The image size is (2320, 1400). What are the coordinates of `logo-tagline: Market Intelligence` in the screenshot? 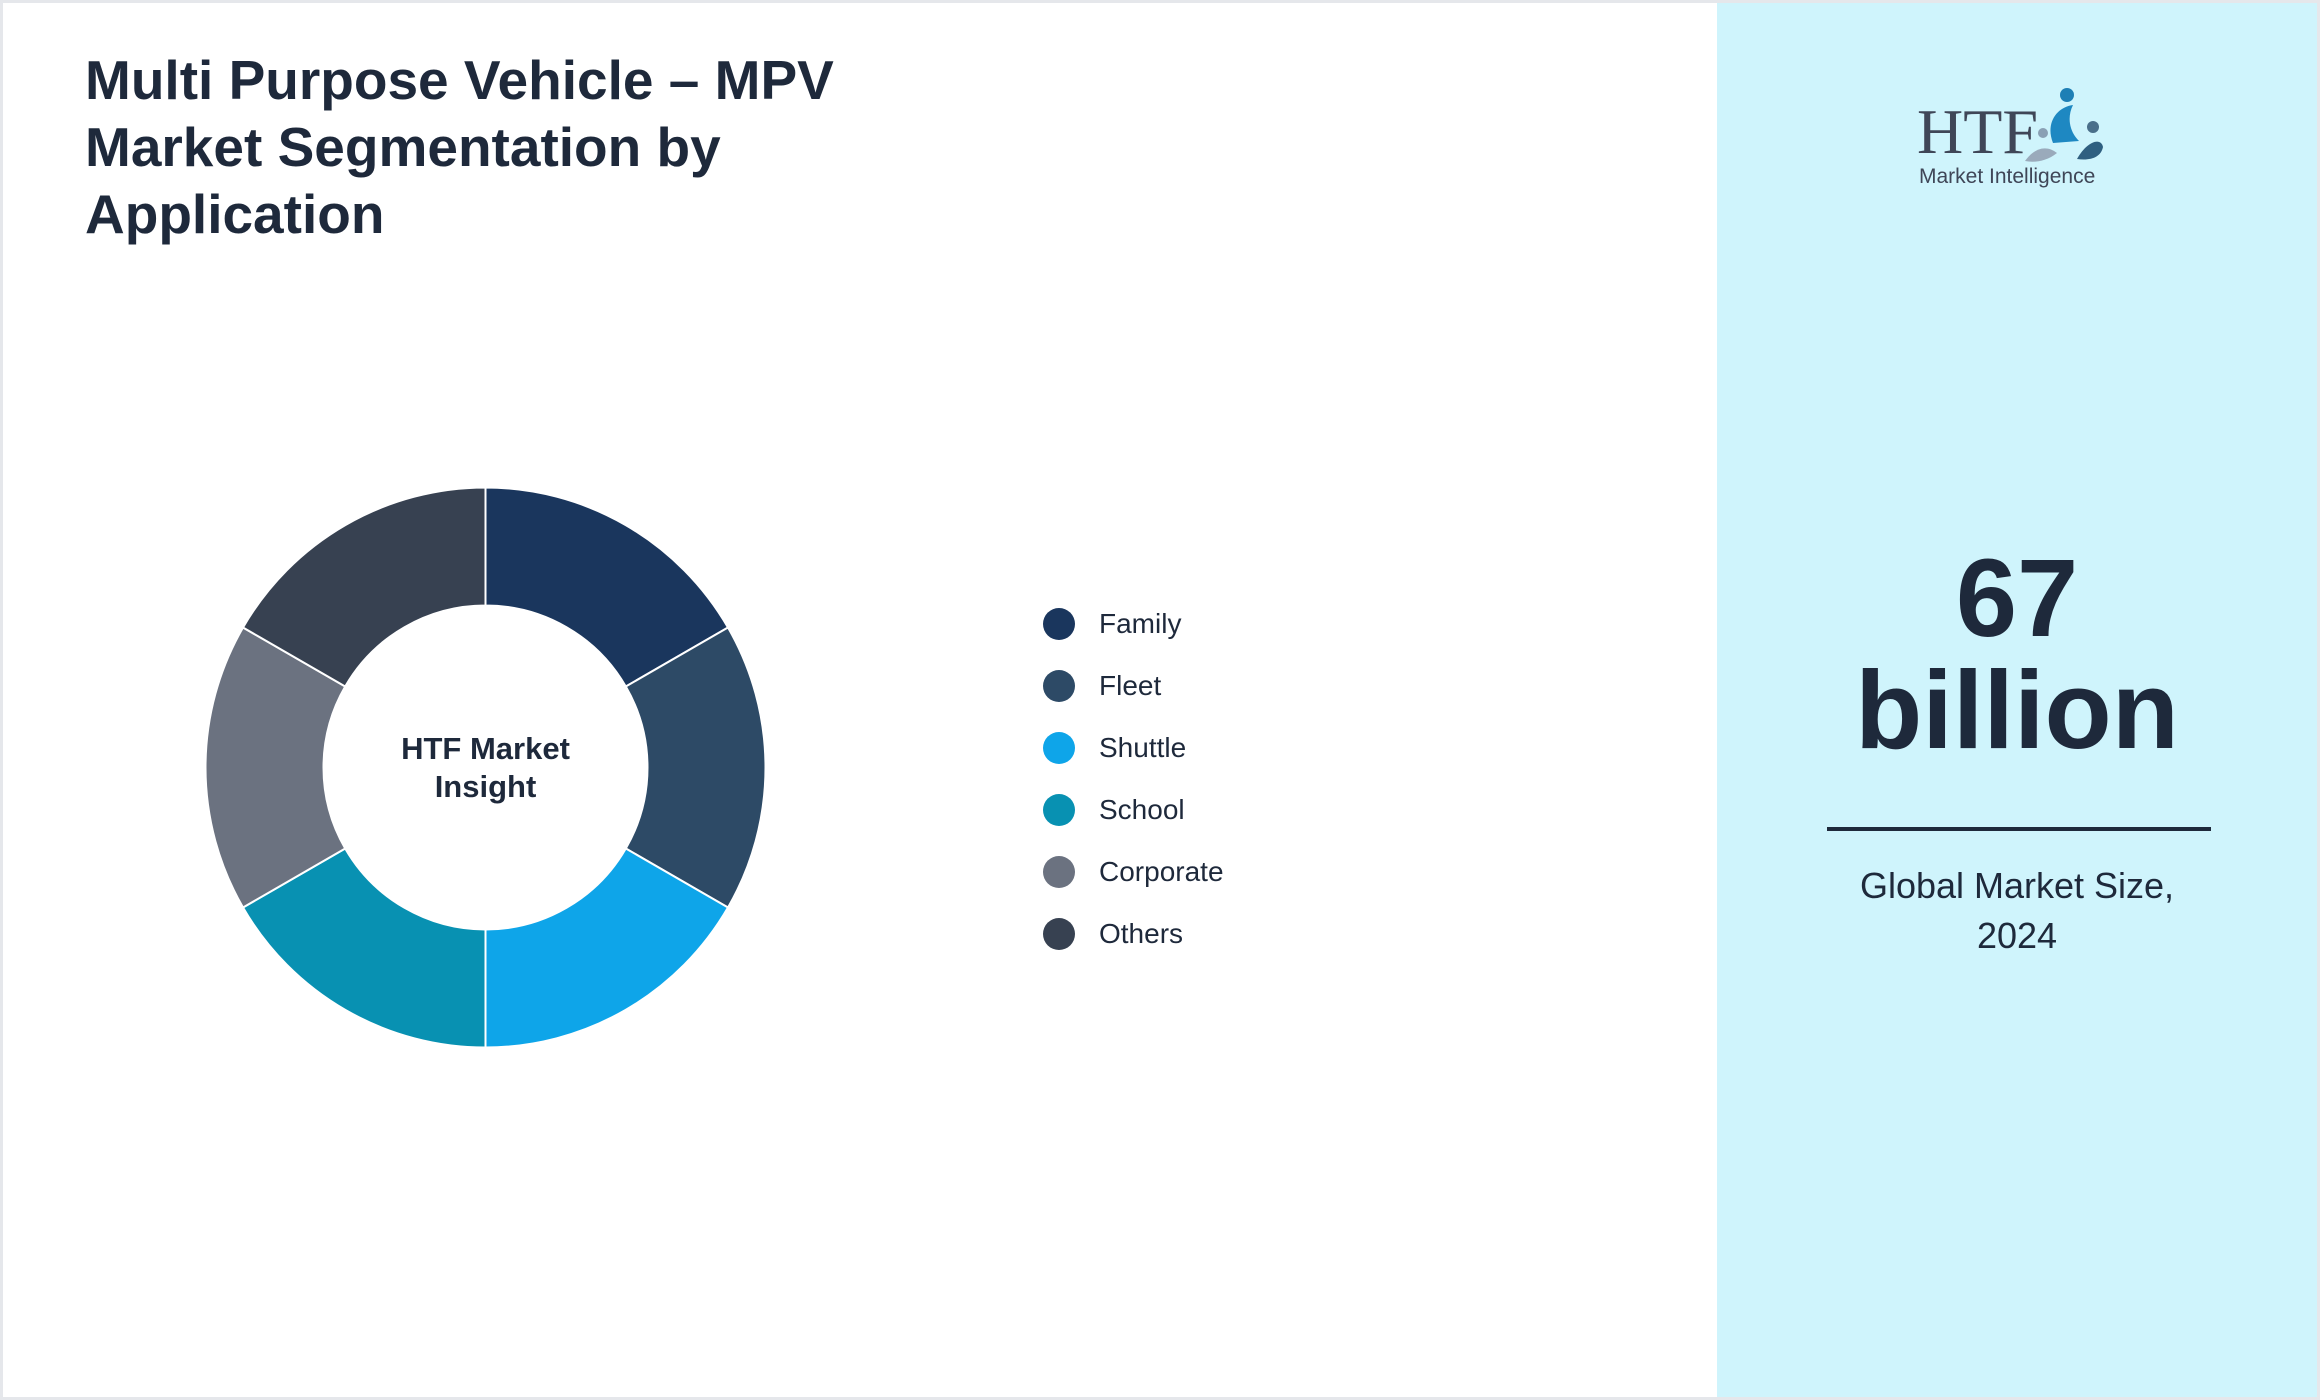 It's located at (2007, 176).